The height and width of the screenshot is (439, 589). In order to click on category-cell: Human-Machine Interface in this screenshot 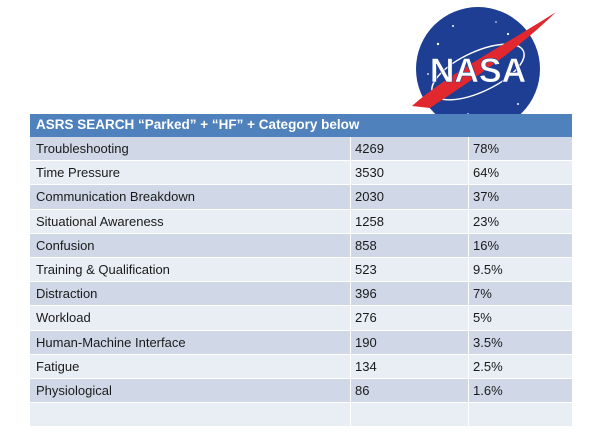, I will do `click(111, 342)`.